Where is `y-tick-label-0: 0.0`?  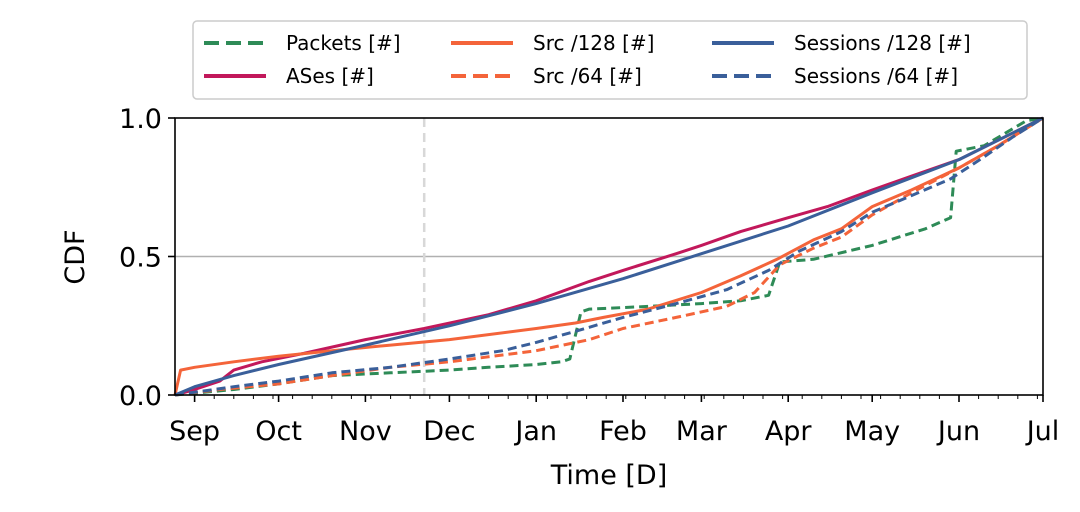
y-tick-label-0: 0.0 is located at coordinates (140, 396).